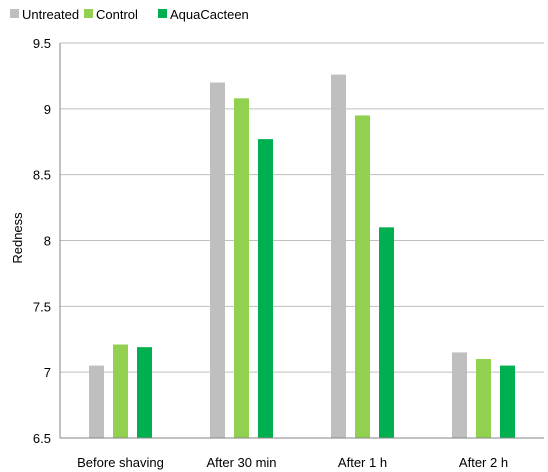  Describe the element at coordinates (47, 372) in the screenshot. I see `y-tick-label: 7` at that location.